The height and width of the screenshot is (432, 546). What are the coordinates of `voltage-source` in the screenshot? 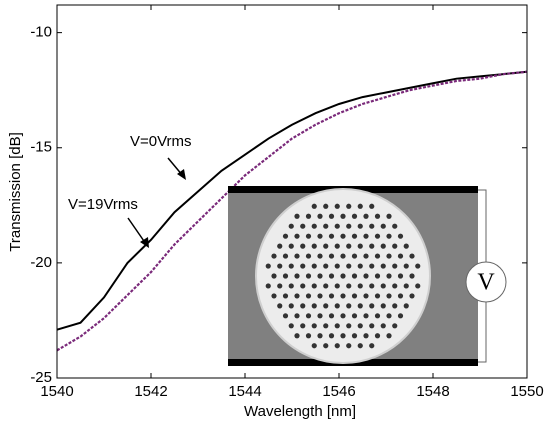 It's located at (486, 282).